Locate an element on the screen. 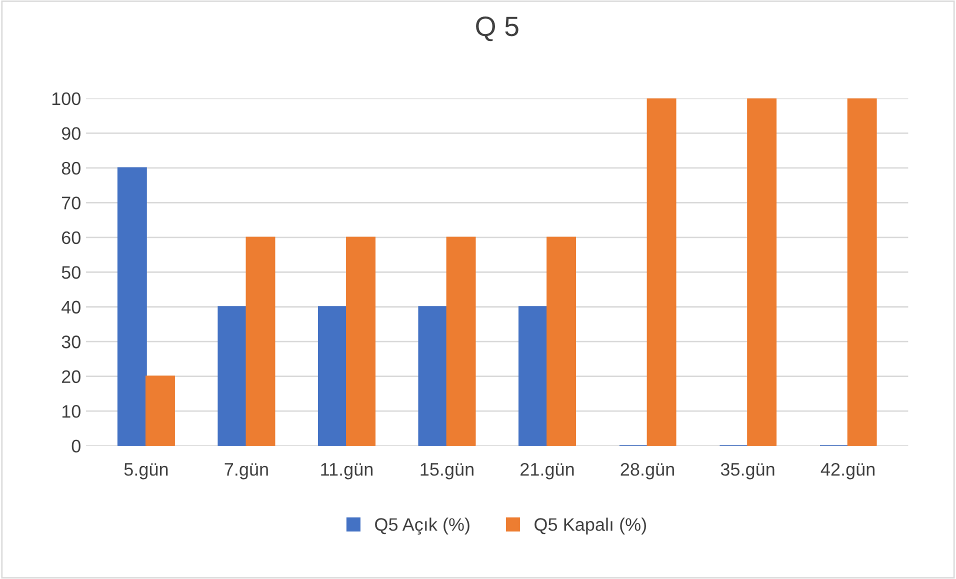  y-tick-label: 20 is located at coordinates (71, 377).